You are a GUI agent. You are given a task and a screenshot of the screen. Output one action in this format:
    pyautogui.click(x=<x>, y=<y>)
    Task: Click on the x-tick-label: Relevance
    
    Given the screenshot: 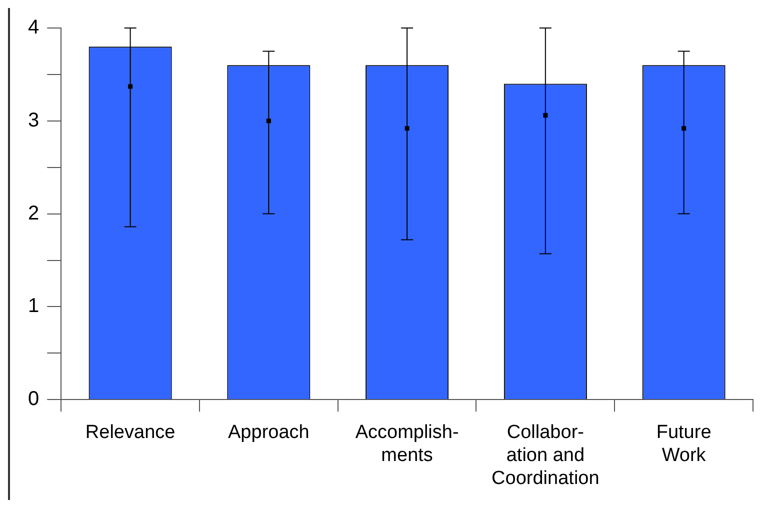 What is the action you would take?
    pyautogui.click(x=130, y=433)
    